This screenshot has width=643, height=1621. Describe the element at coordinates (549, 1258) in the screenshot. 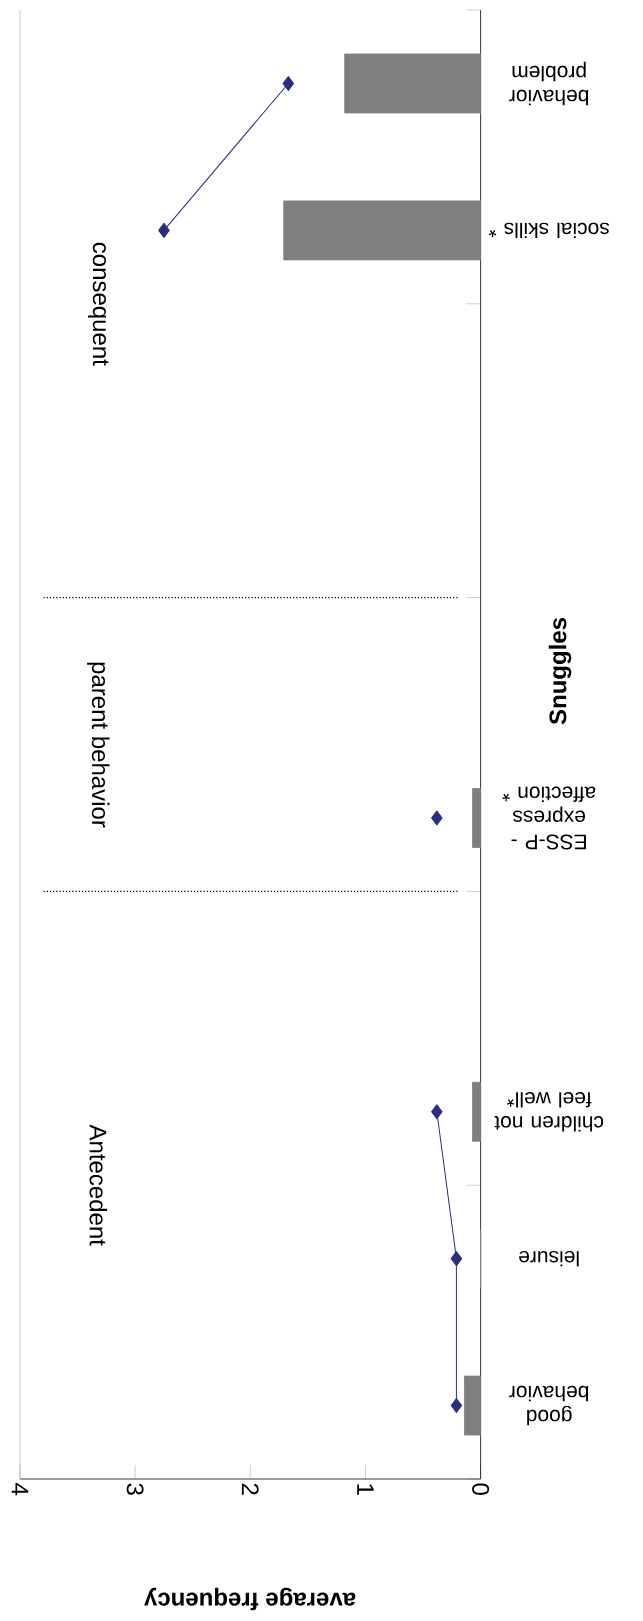

I see `y-tick-label: leisure` at that location.